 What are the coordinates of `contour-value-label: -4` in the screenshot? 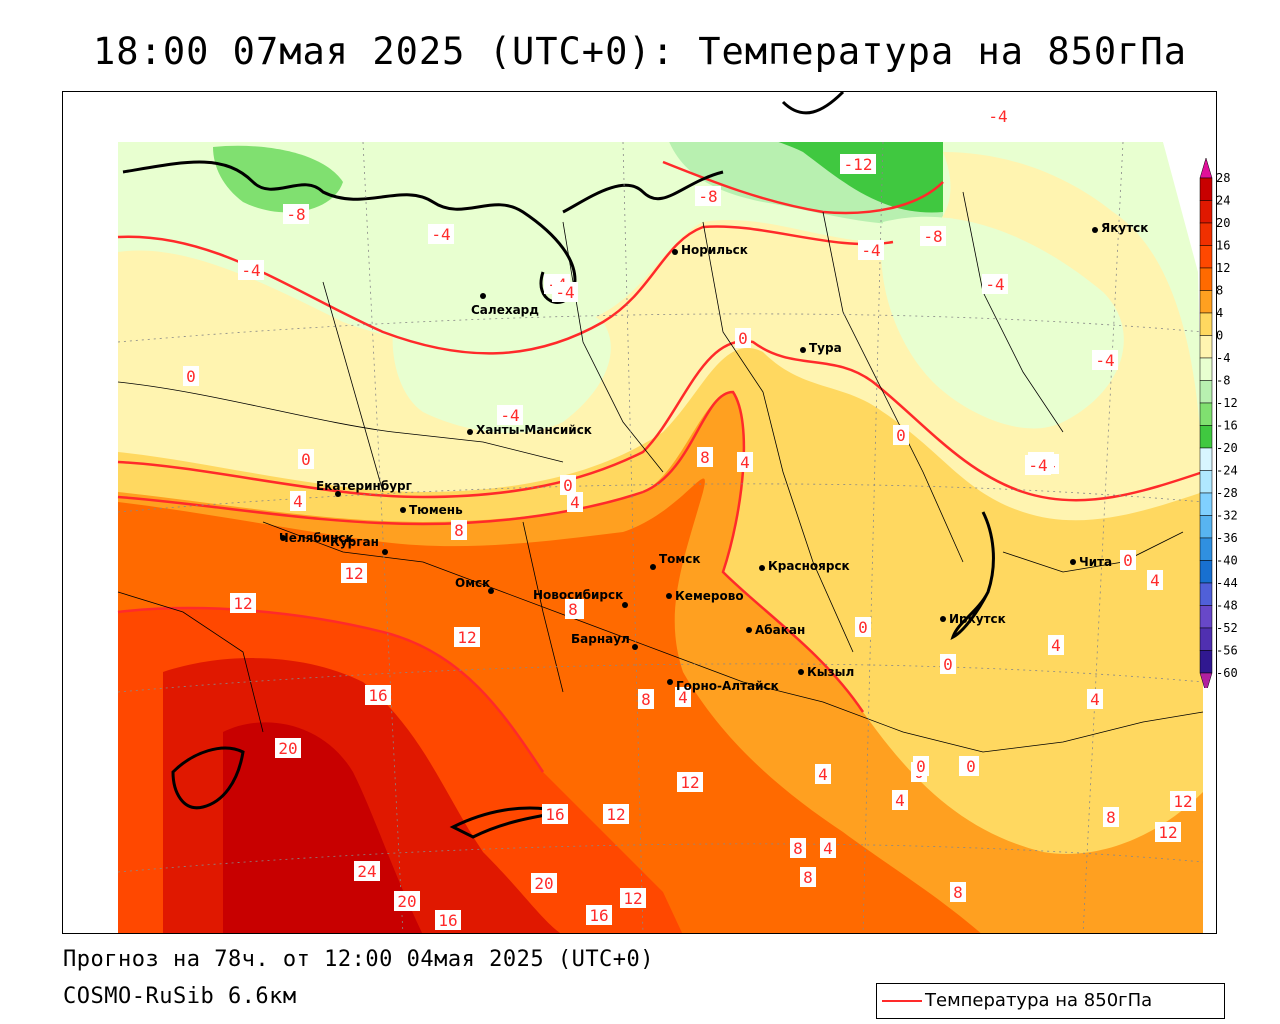 It's located at (510, 415).